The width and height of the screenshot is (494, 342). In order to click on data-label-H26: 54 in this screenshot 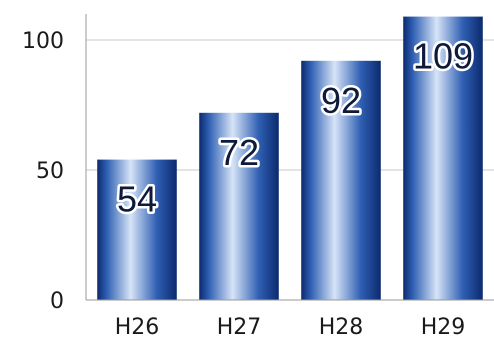, I will do `click(137, 199)`.